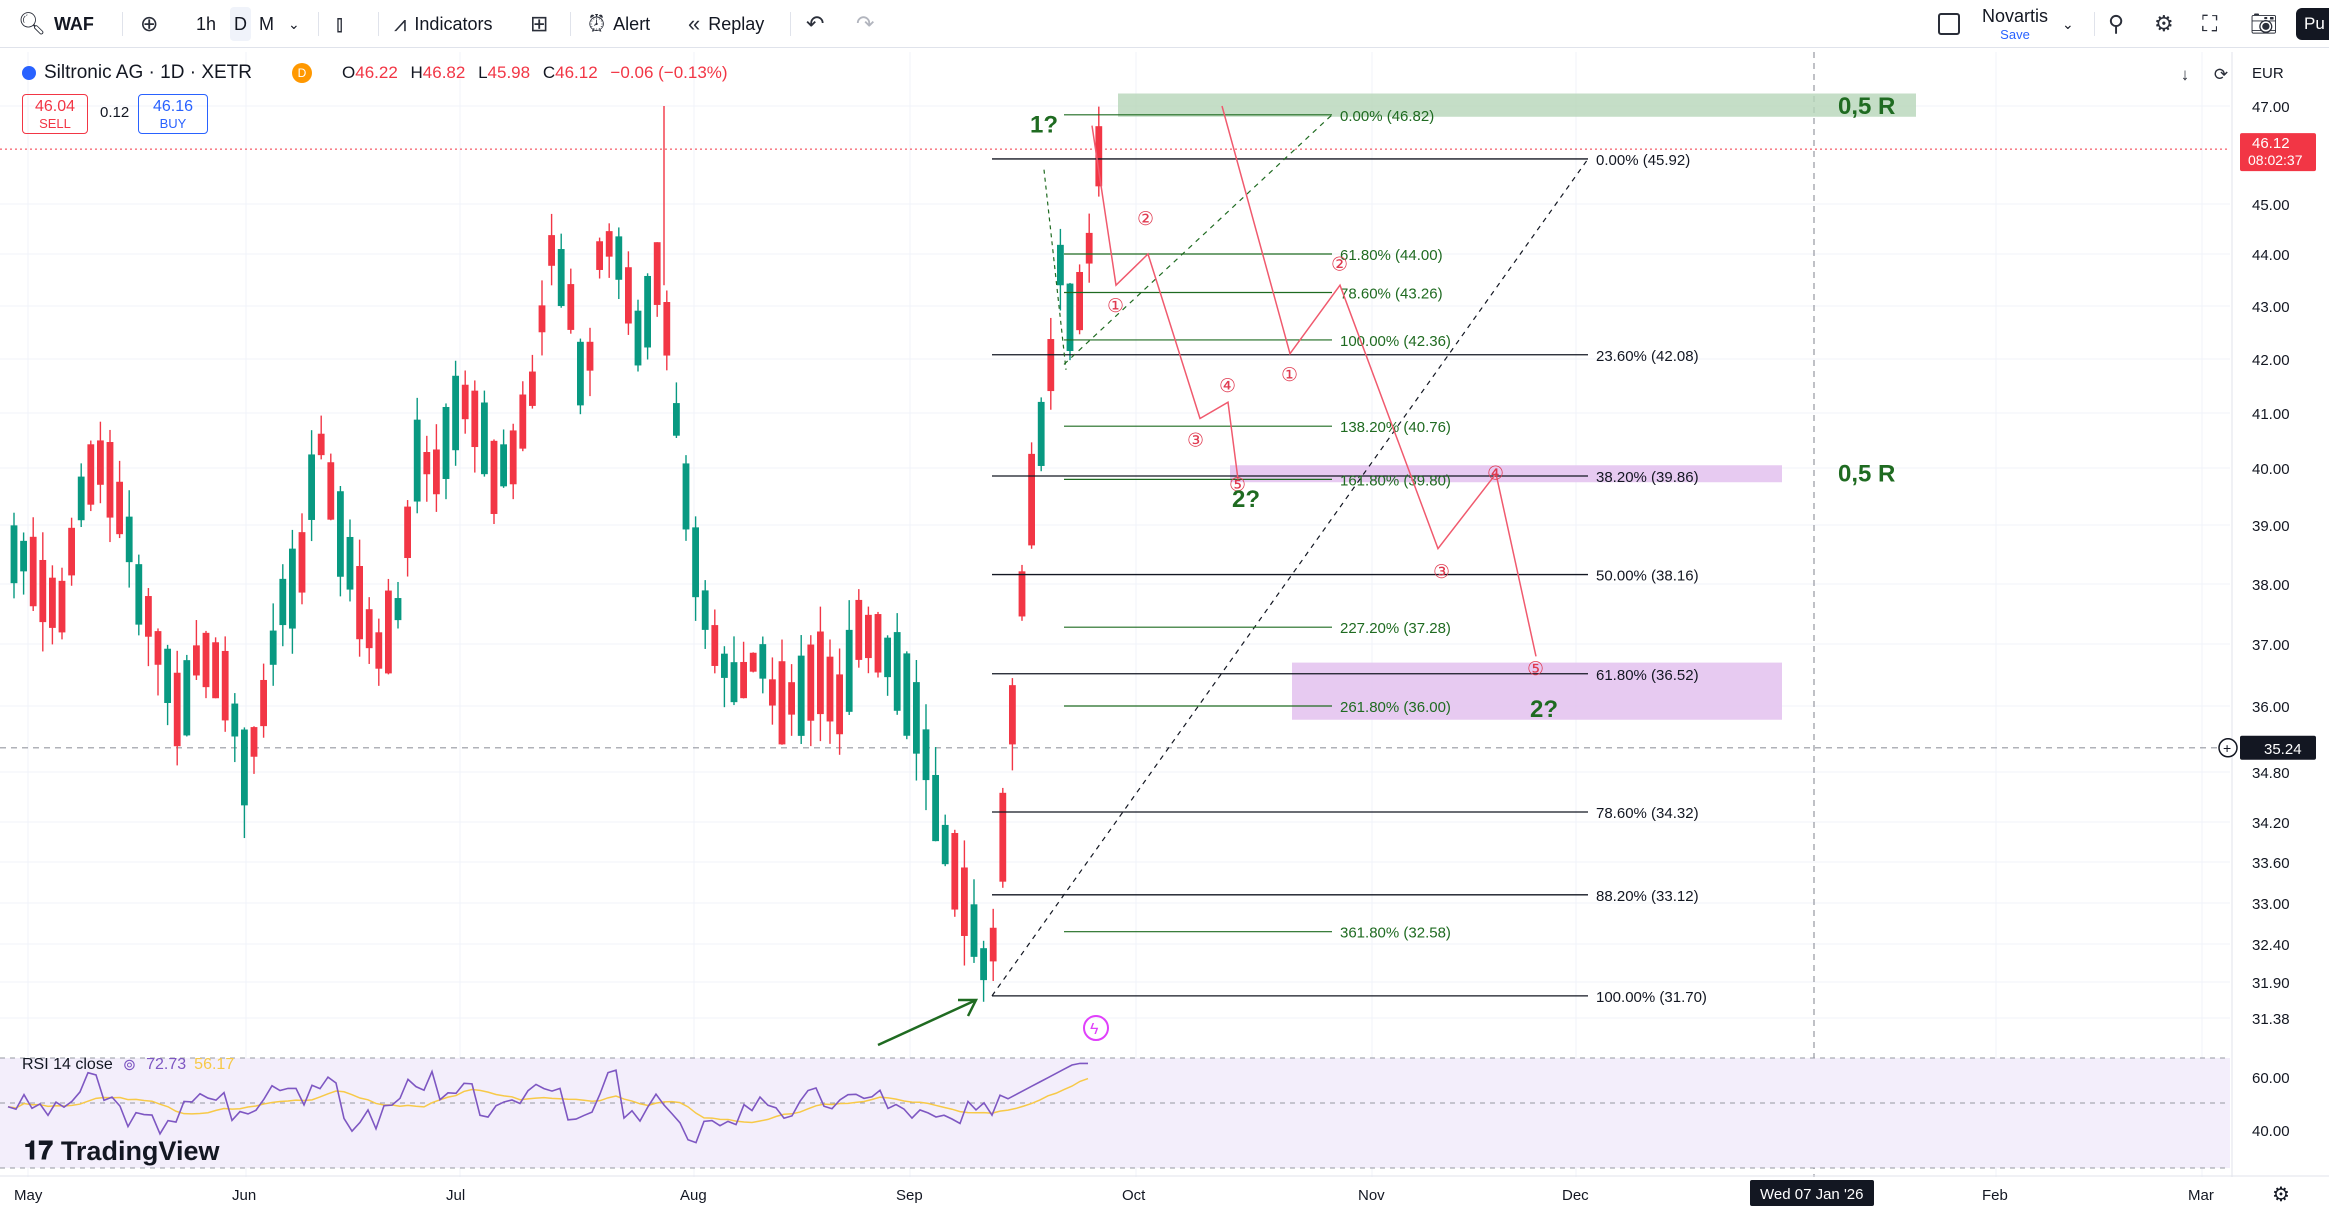  Describe the element at coordinates (28, 1195) in the screenshot. I see `time-axis-label: May` at that location.